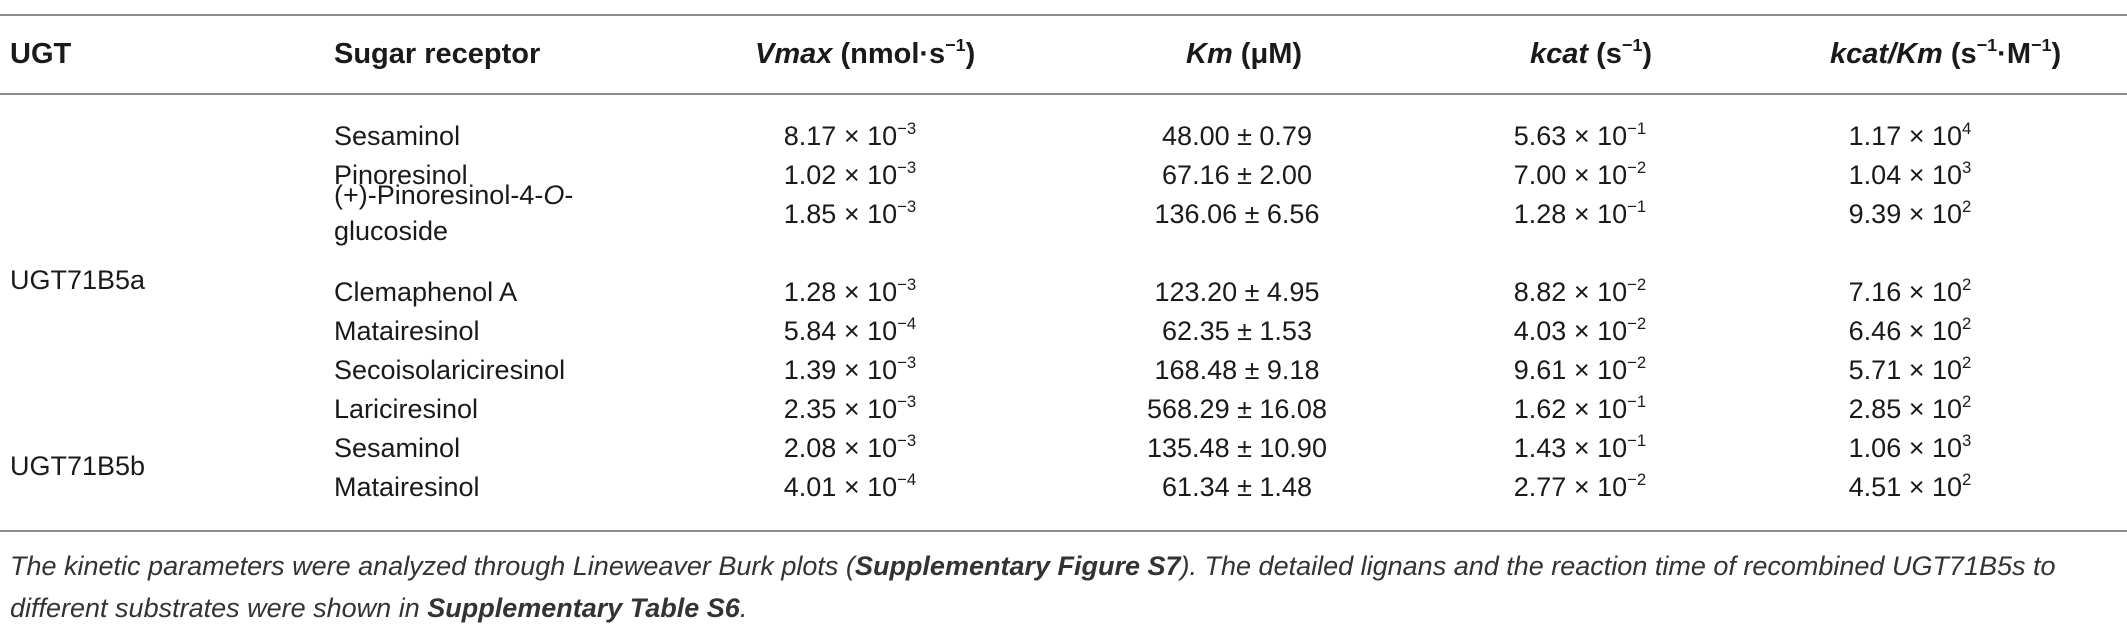 The image size is (2127, 633). I want to click on kcat-km-cell-mantissa: 1.04 × 10, so click(1905, 175).